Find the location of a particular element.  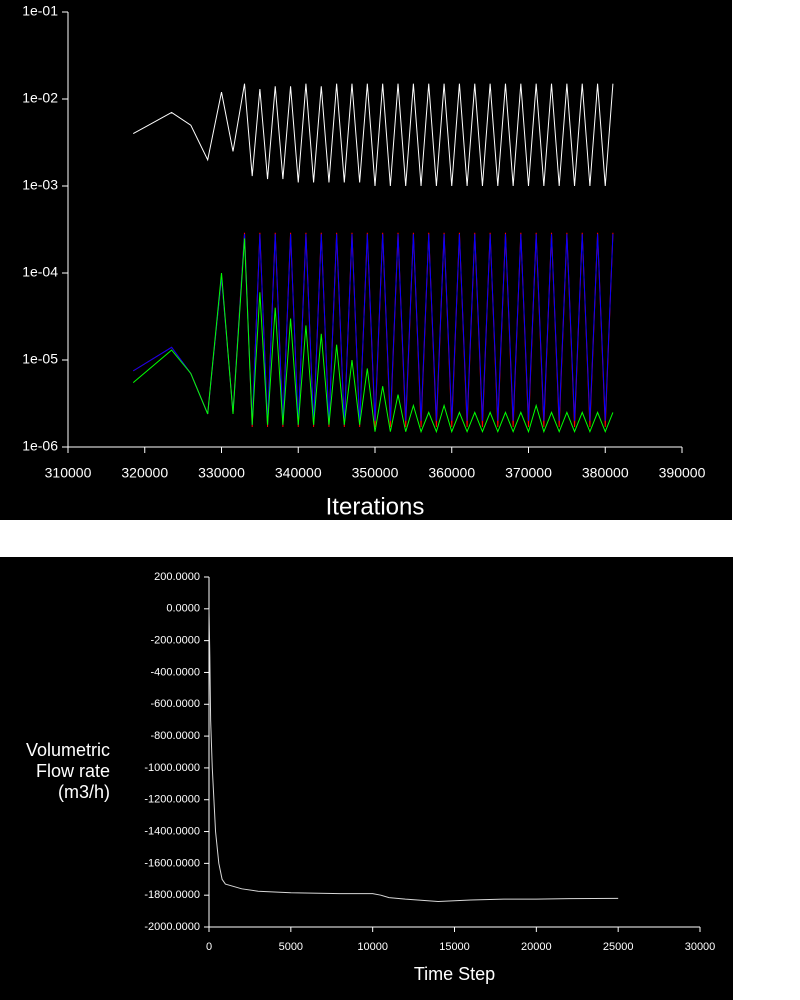

y-tick-label: -400.0000 is located at coordinates (175, 672).